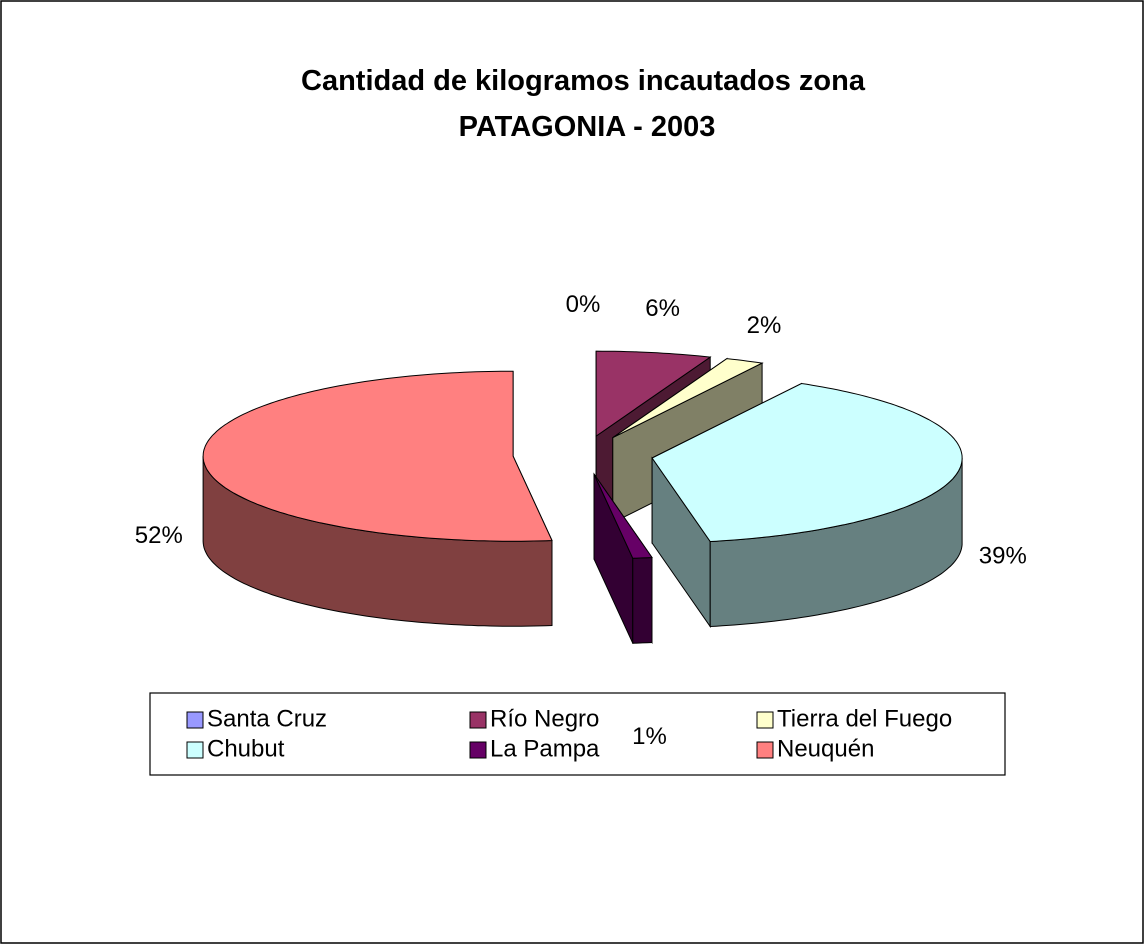  I want to click on data-label: 0%, so click(583, 304).